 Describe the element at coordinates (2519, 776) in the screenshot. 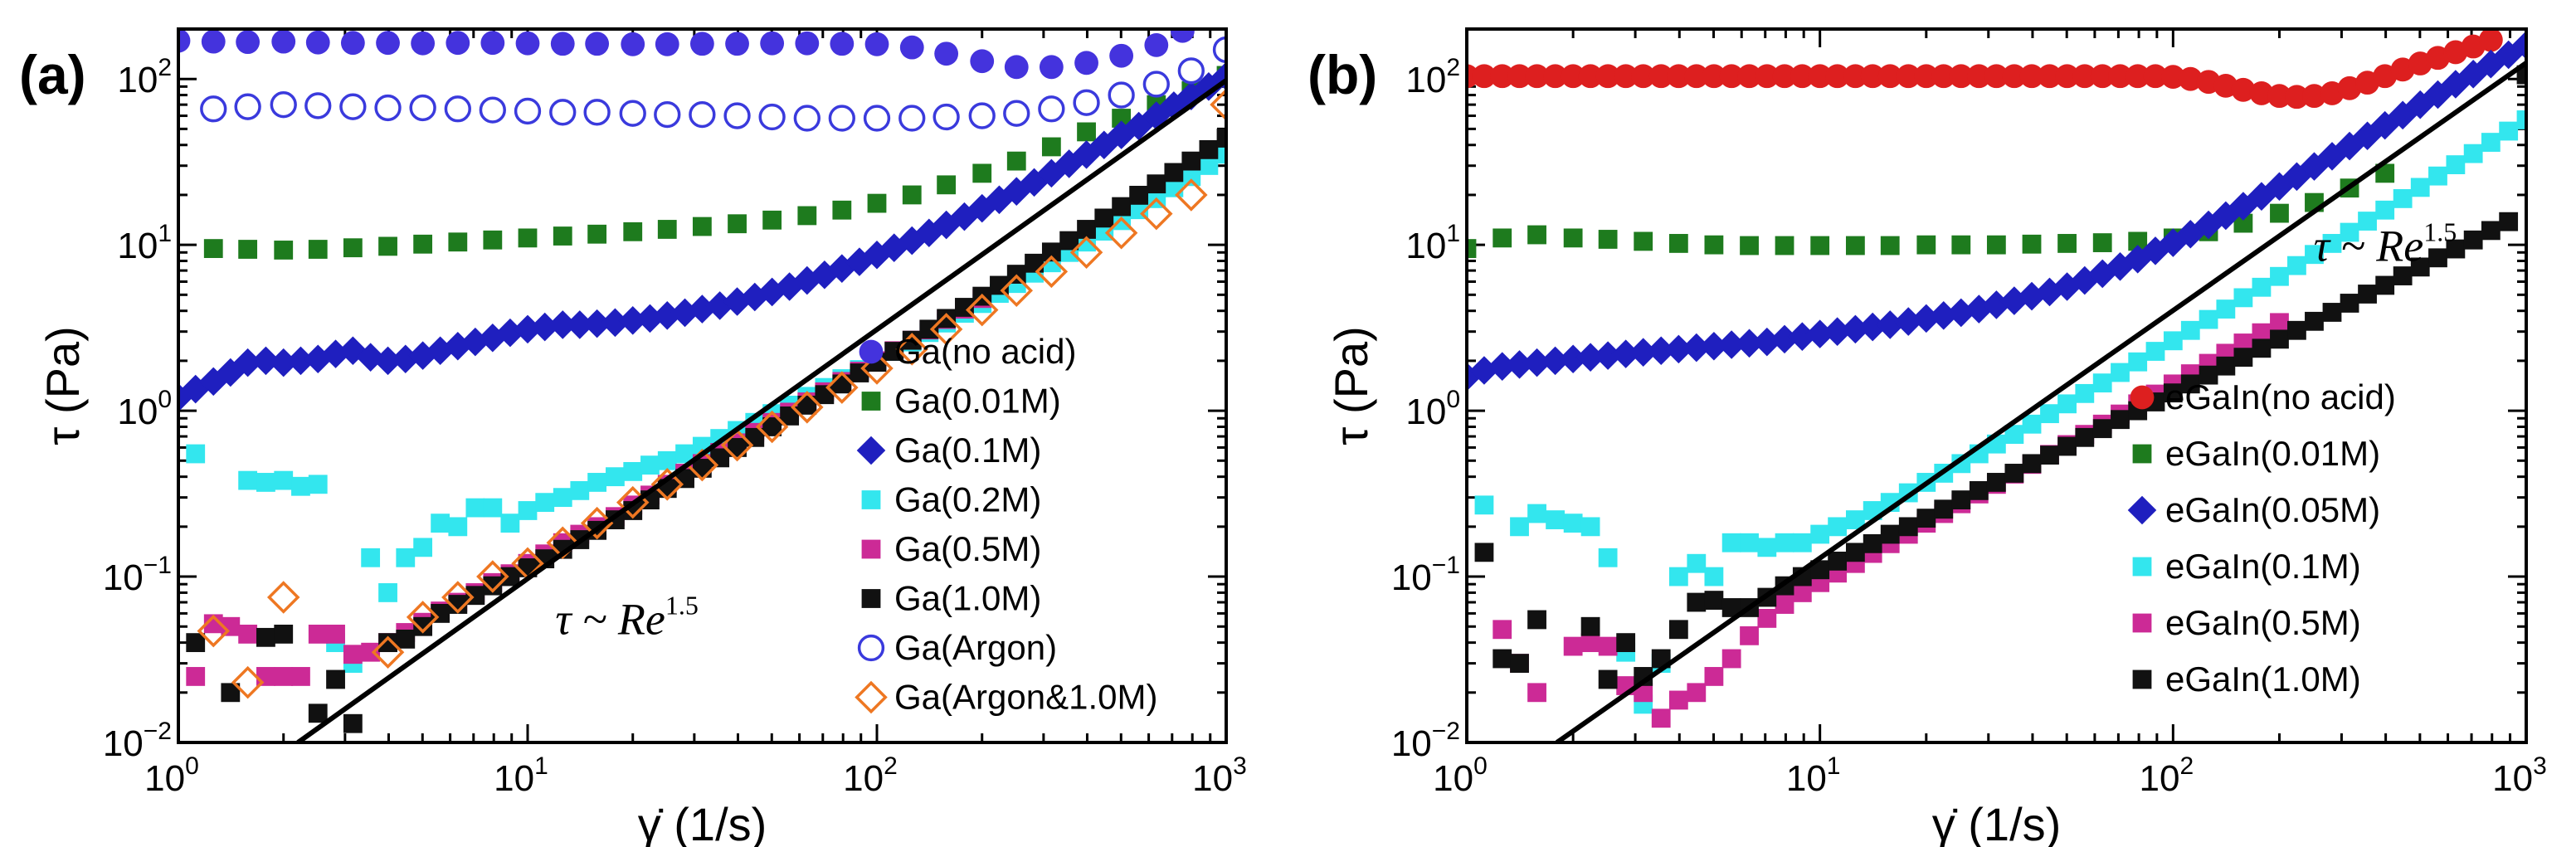

I see `x-tick-label: 10³` at that location.